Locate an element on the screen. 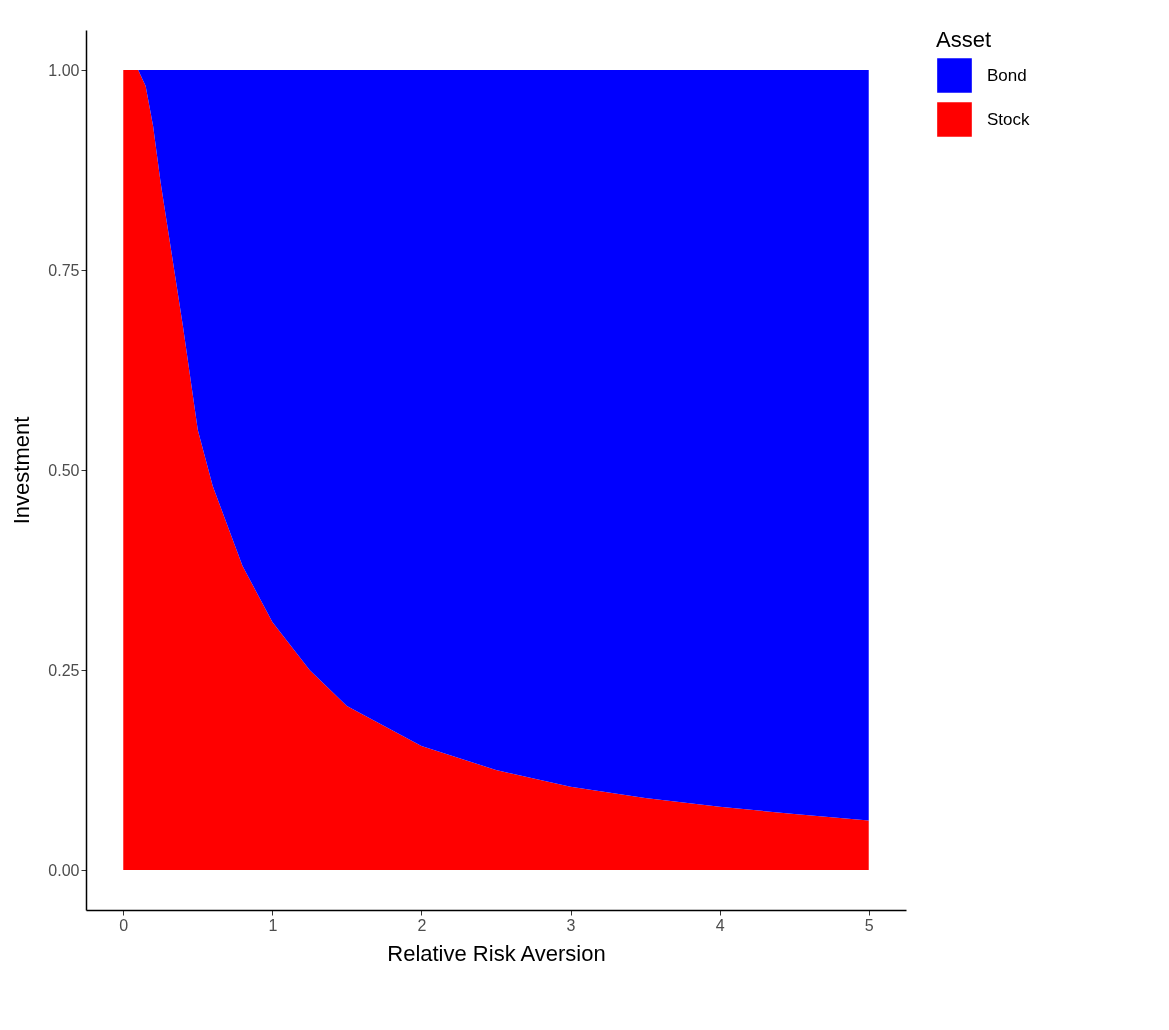 Image resolution: width=1169 pixels, height=1030 pixels. y-tick-label: 0.75 is located at coordinates (64, 270).